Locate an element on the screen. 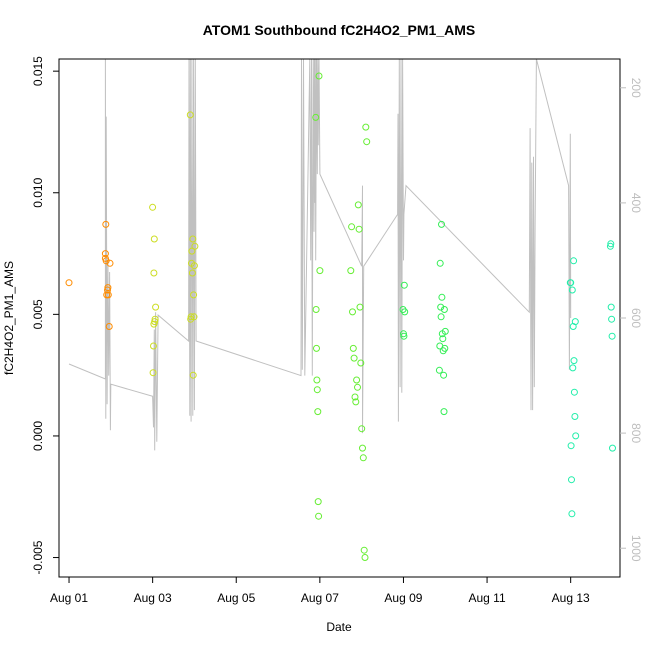 The image size is (650, 650). x-tick-label: Aug 05 is located at coordinates (236, 598).